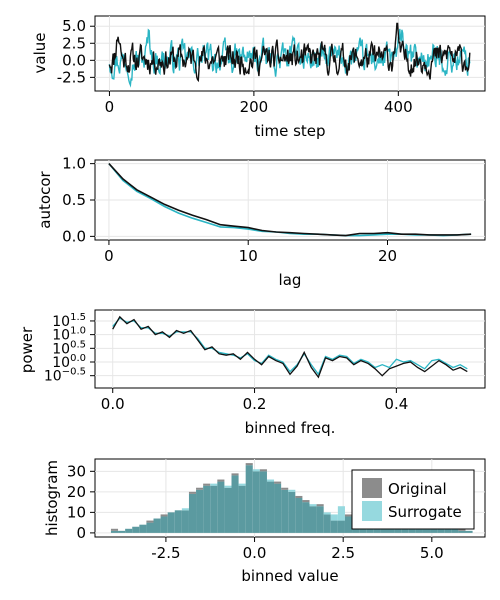  I want to click on legend-label-original: Original, so click(417, 489).